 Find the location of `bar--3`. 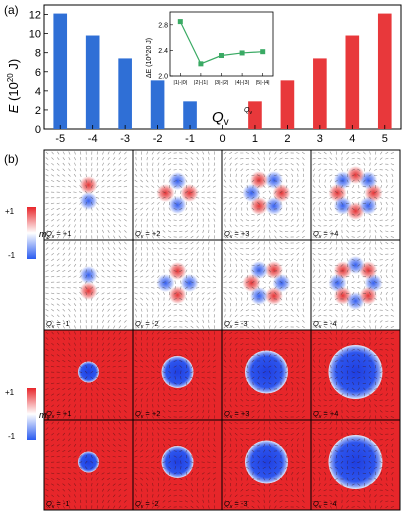

bar--3 is located at coordinates (125, 93).